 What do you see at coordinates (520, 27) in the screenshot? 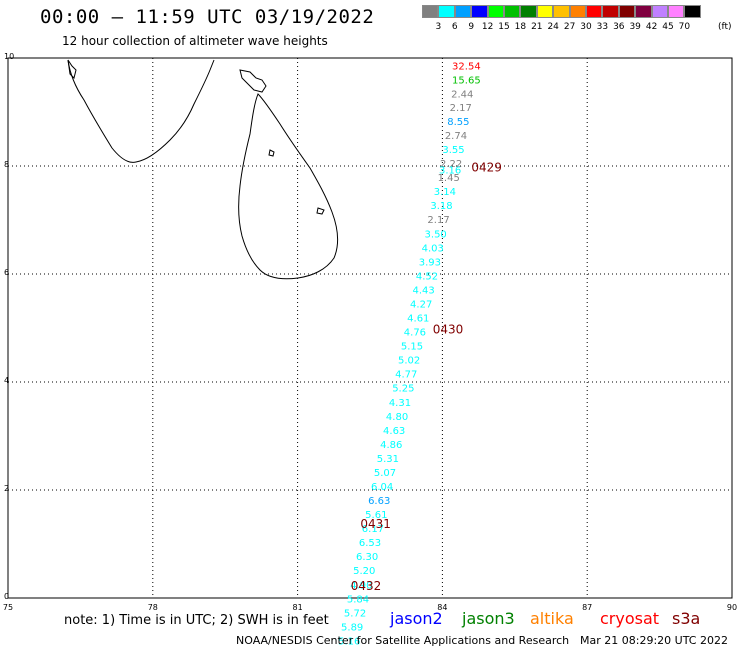
I see `scale-label: 18` at bounding box center [520, 27].